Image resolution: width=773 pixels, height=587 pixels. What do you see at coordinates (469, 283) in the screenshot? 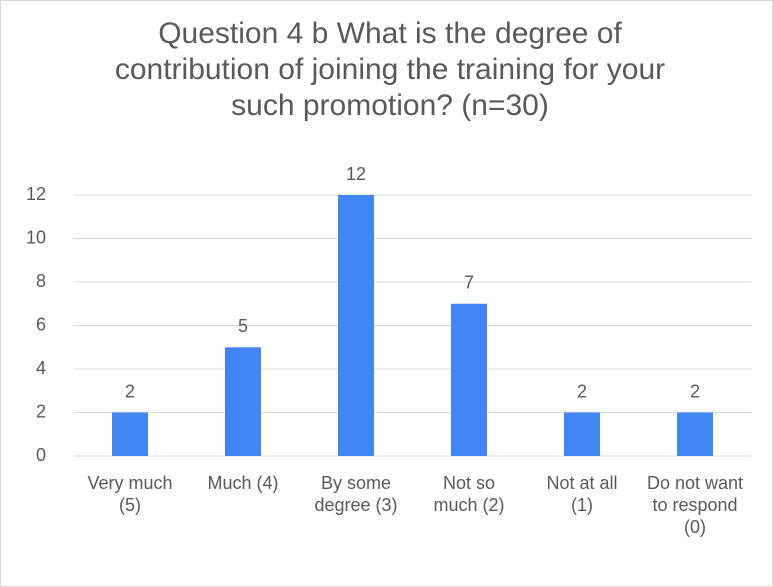
I see `data-label: 7` at bounding box center [469, 283].